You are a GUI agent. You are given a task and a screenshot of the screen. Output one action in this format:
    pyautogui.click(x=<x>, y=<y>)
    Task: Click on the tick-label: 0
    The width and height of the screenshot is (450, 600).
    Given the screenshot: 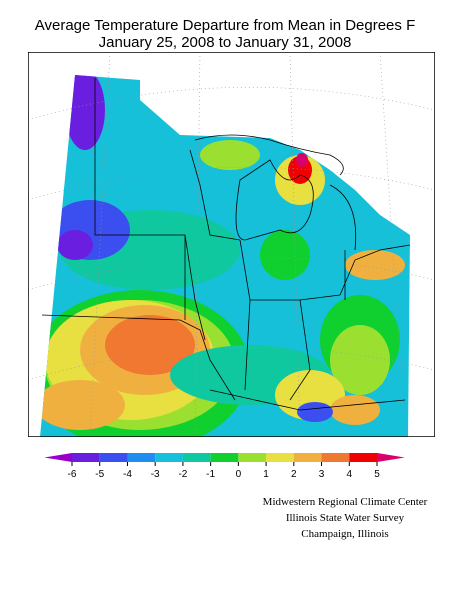 What is the action you would take?
    pyautogui.click(x=239, y=474)
    